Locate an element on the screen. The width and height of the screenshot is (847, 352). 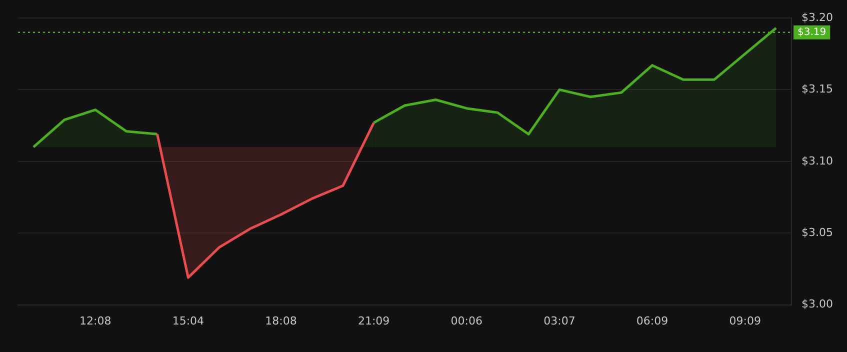
x-tick-label: 09:09 is located at coordinates (745, 321).